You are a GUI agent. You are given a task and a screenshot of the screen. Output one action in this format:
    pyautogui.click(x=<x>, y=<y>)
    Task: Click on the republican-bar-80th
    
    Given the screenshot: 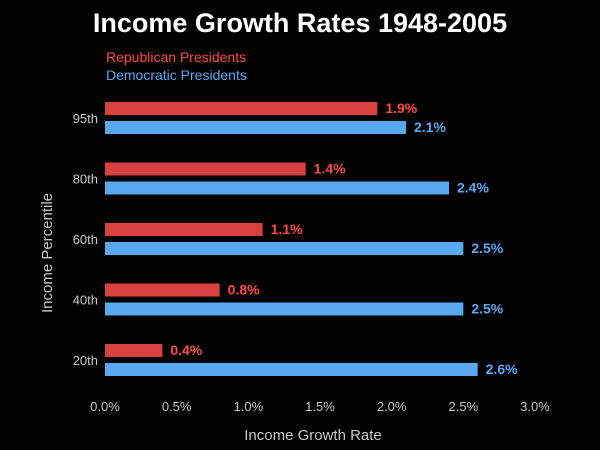 What is the action you would take?
    pyautogui.click(x=205, y=169)
    